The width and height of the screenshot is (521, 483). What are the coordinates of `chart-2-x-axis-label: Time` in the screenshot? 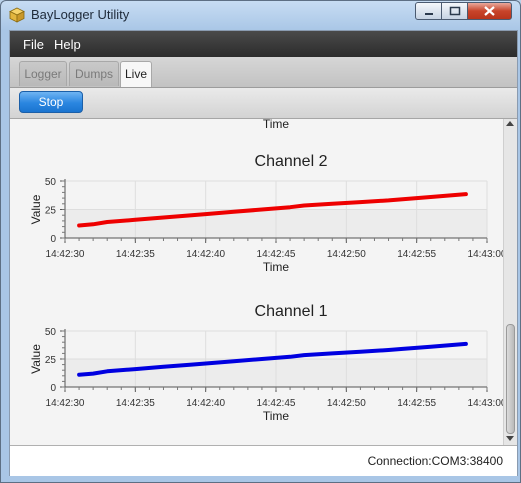 It's located at (276, 416).